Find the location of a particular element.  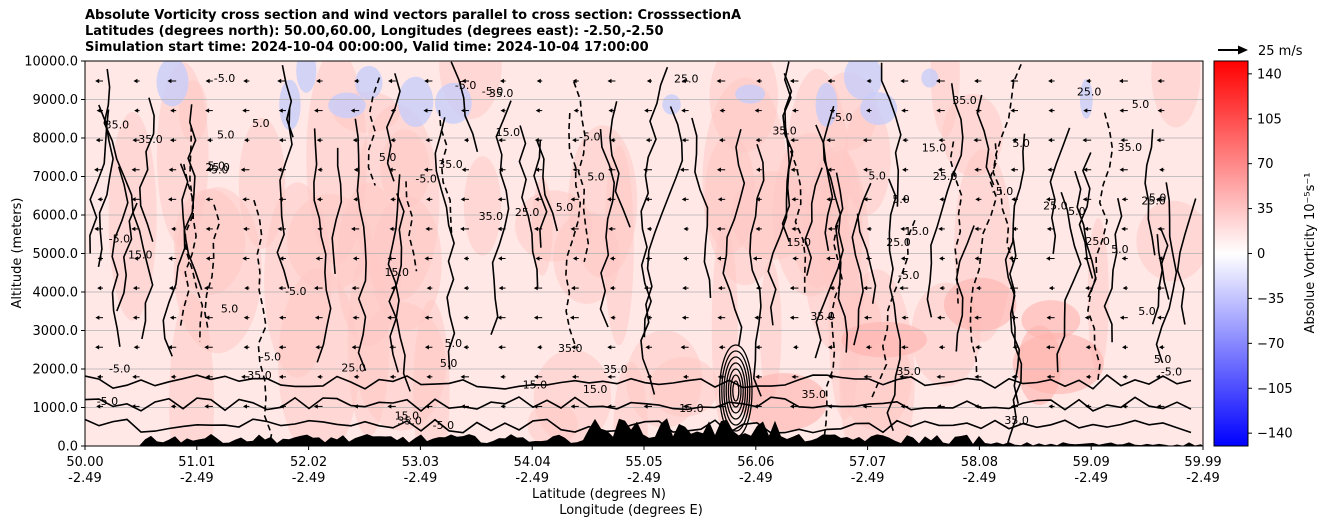

y-tick-label: 5000.0 is located at coordinates (56, 254).